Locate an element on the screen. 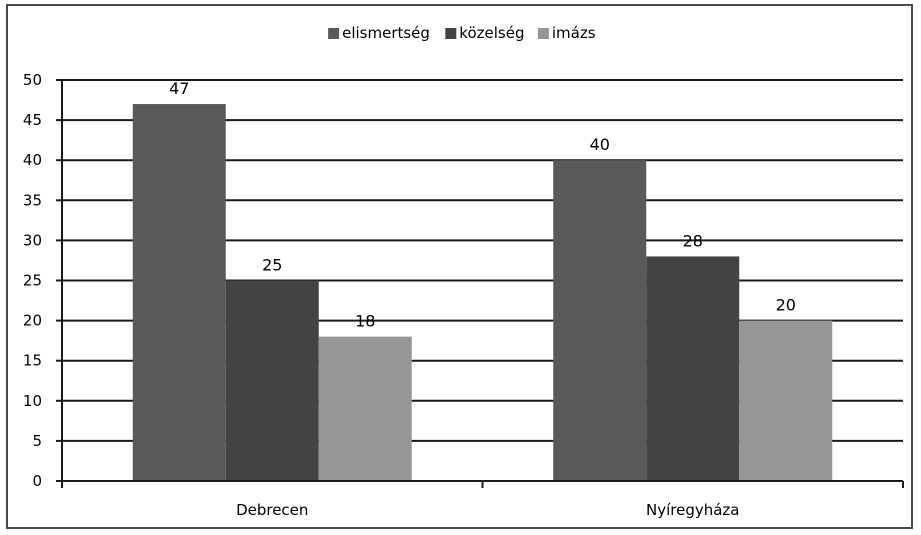  y-tick-label: 35 is located at coordinates (32, 200).